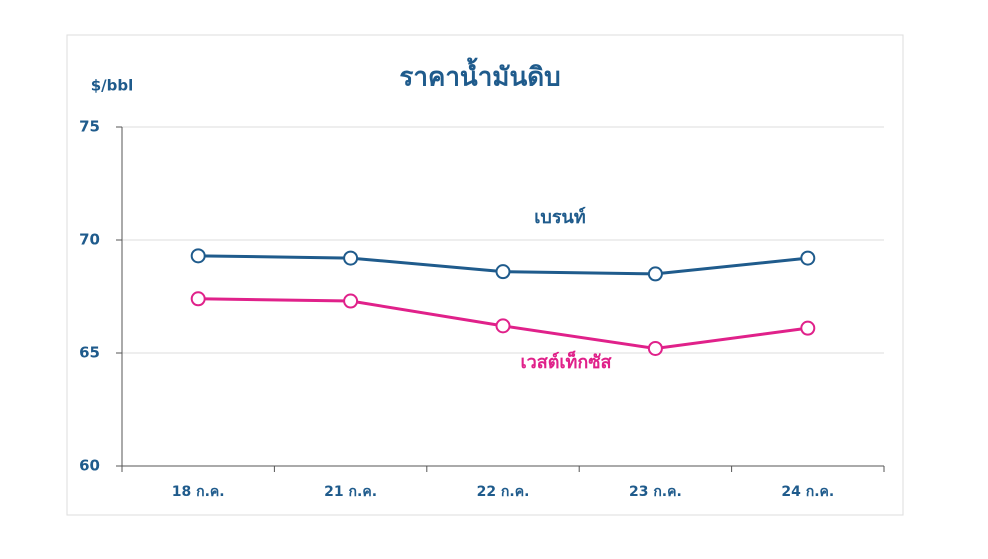  Describe the element at coordinates (807, 492) in the screenshot. I see `x-tick-label: 24 ก.ค.` at that location.